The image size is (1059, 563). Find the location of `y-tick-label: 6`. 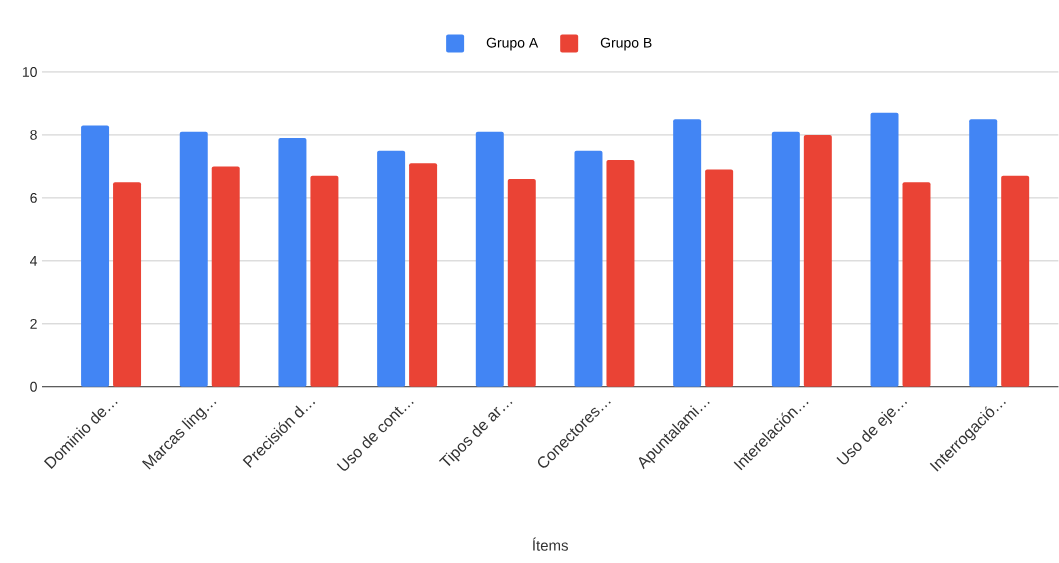

y-tick-label: 6 is located at coordinates (33, 198).